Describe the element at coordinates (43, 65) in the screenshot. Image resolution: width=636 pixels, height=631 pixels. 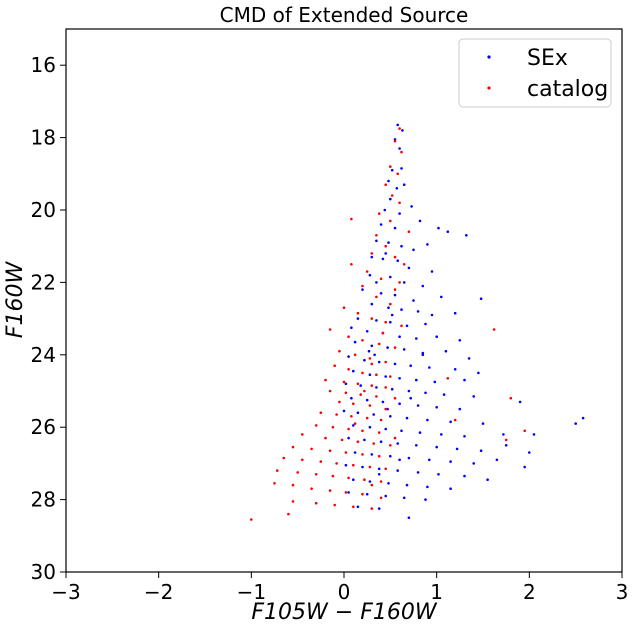
I see `y-tick-label: 16` at that location.